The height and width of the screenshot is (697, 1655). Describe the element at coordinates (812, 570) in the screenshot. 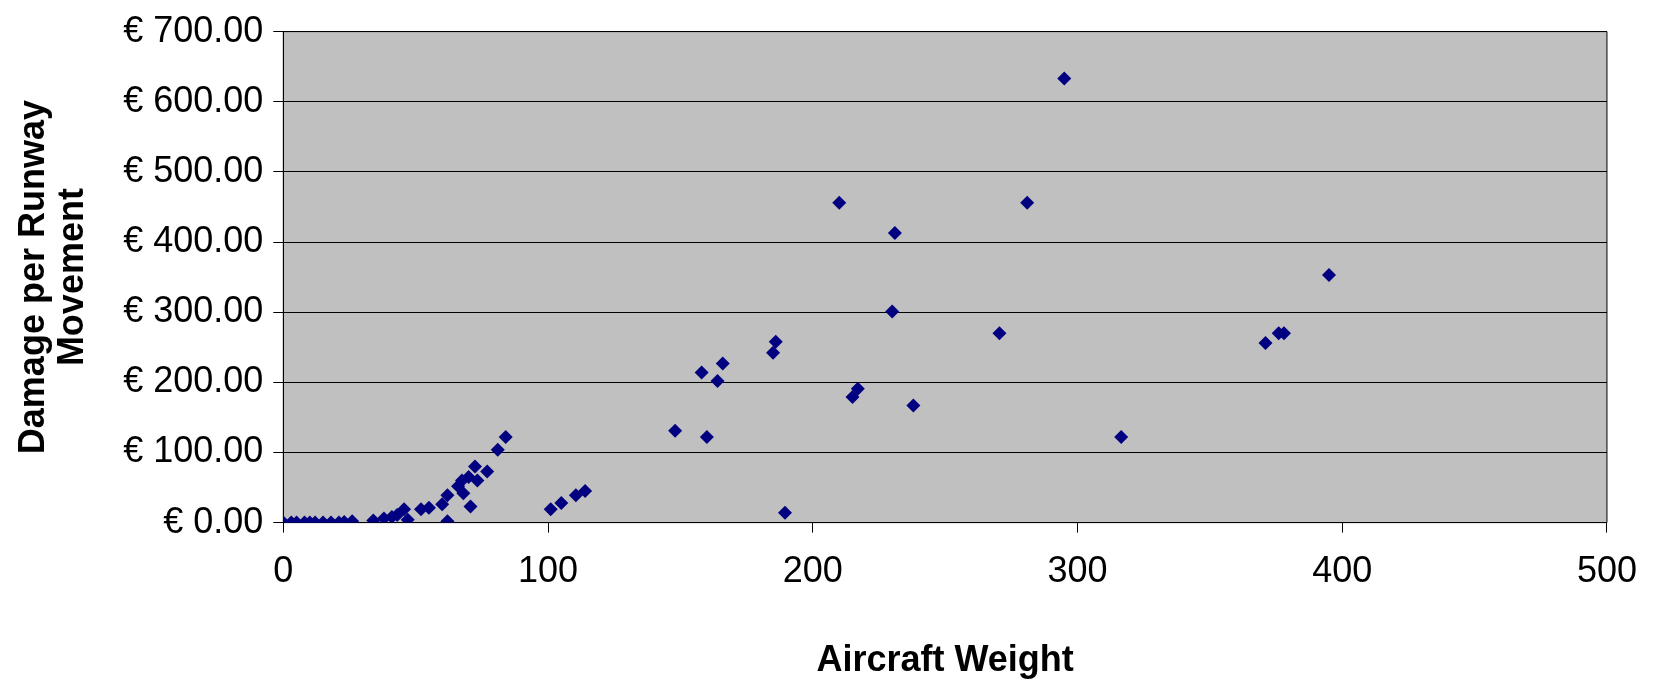

I see `x-tick-label: 200` at that location.